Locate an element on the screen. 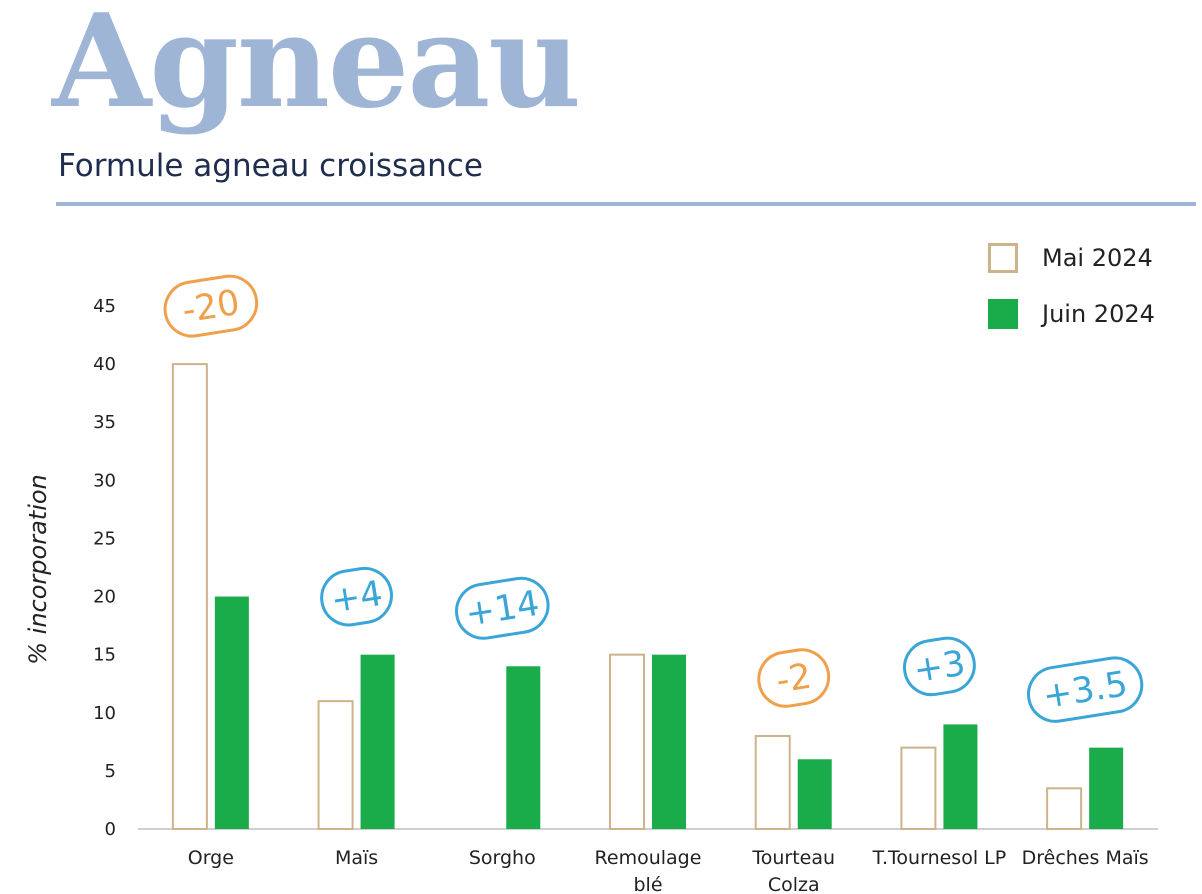 This screenshot has height=894, width=1202. legend-item-juin: Juin 2024 is located at coordinates (1071, 314).